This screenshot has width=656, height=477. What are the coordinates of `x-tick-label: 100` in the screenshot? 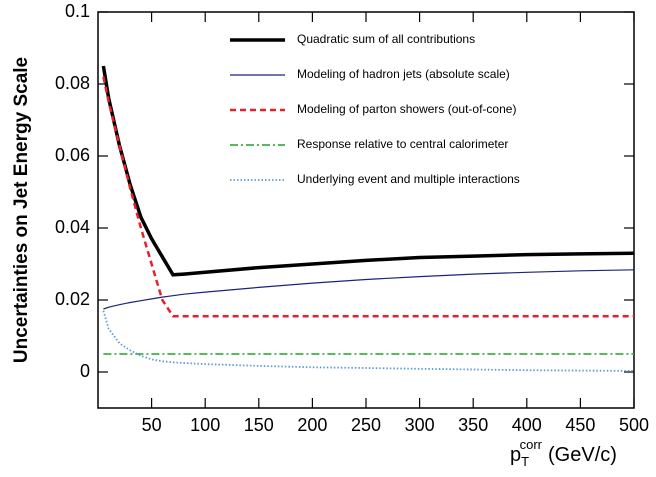 It's located at (205, 425).